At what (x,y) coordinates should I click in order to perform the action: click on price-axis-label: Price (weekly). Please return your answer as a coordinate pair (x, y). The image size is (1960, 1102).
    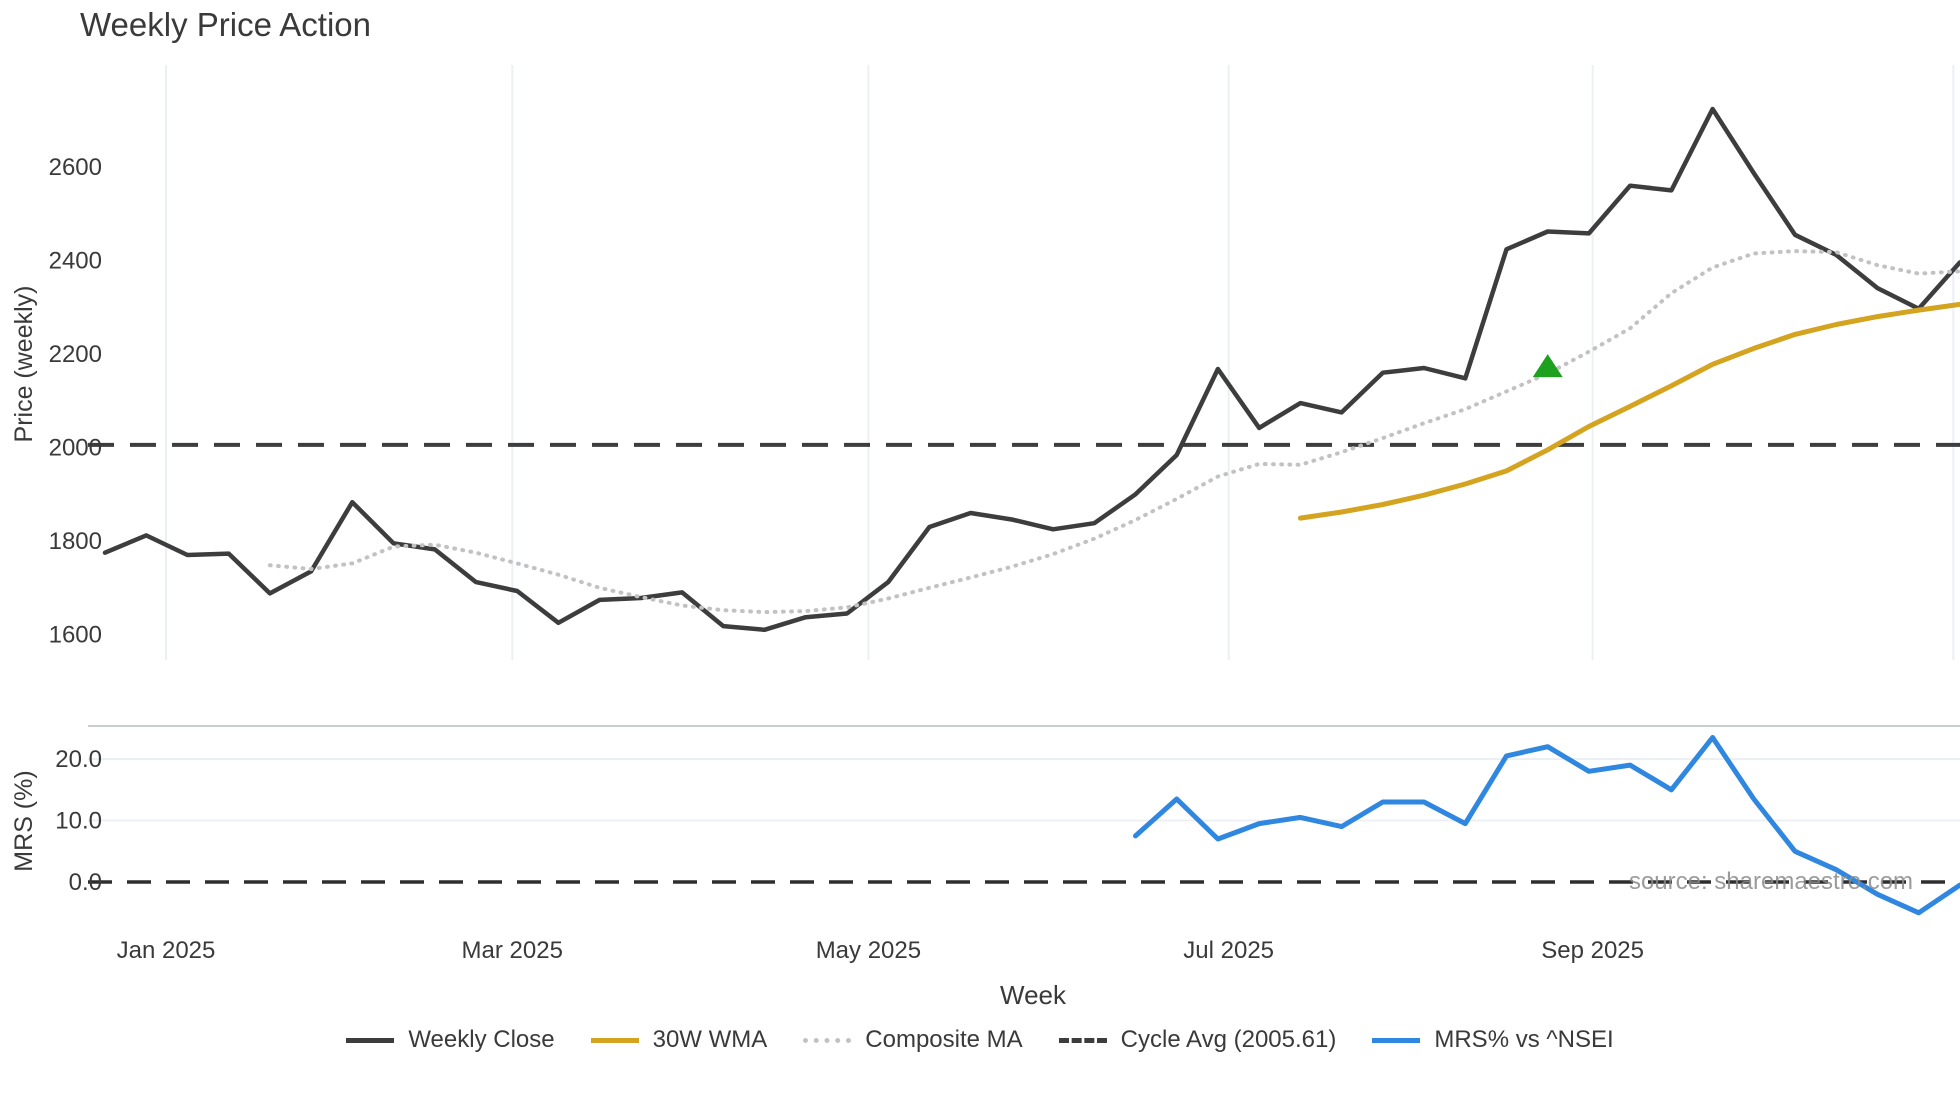
    Looking at the image, I should click on (24, 364).